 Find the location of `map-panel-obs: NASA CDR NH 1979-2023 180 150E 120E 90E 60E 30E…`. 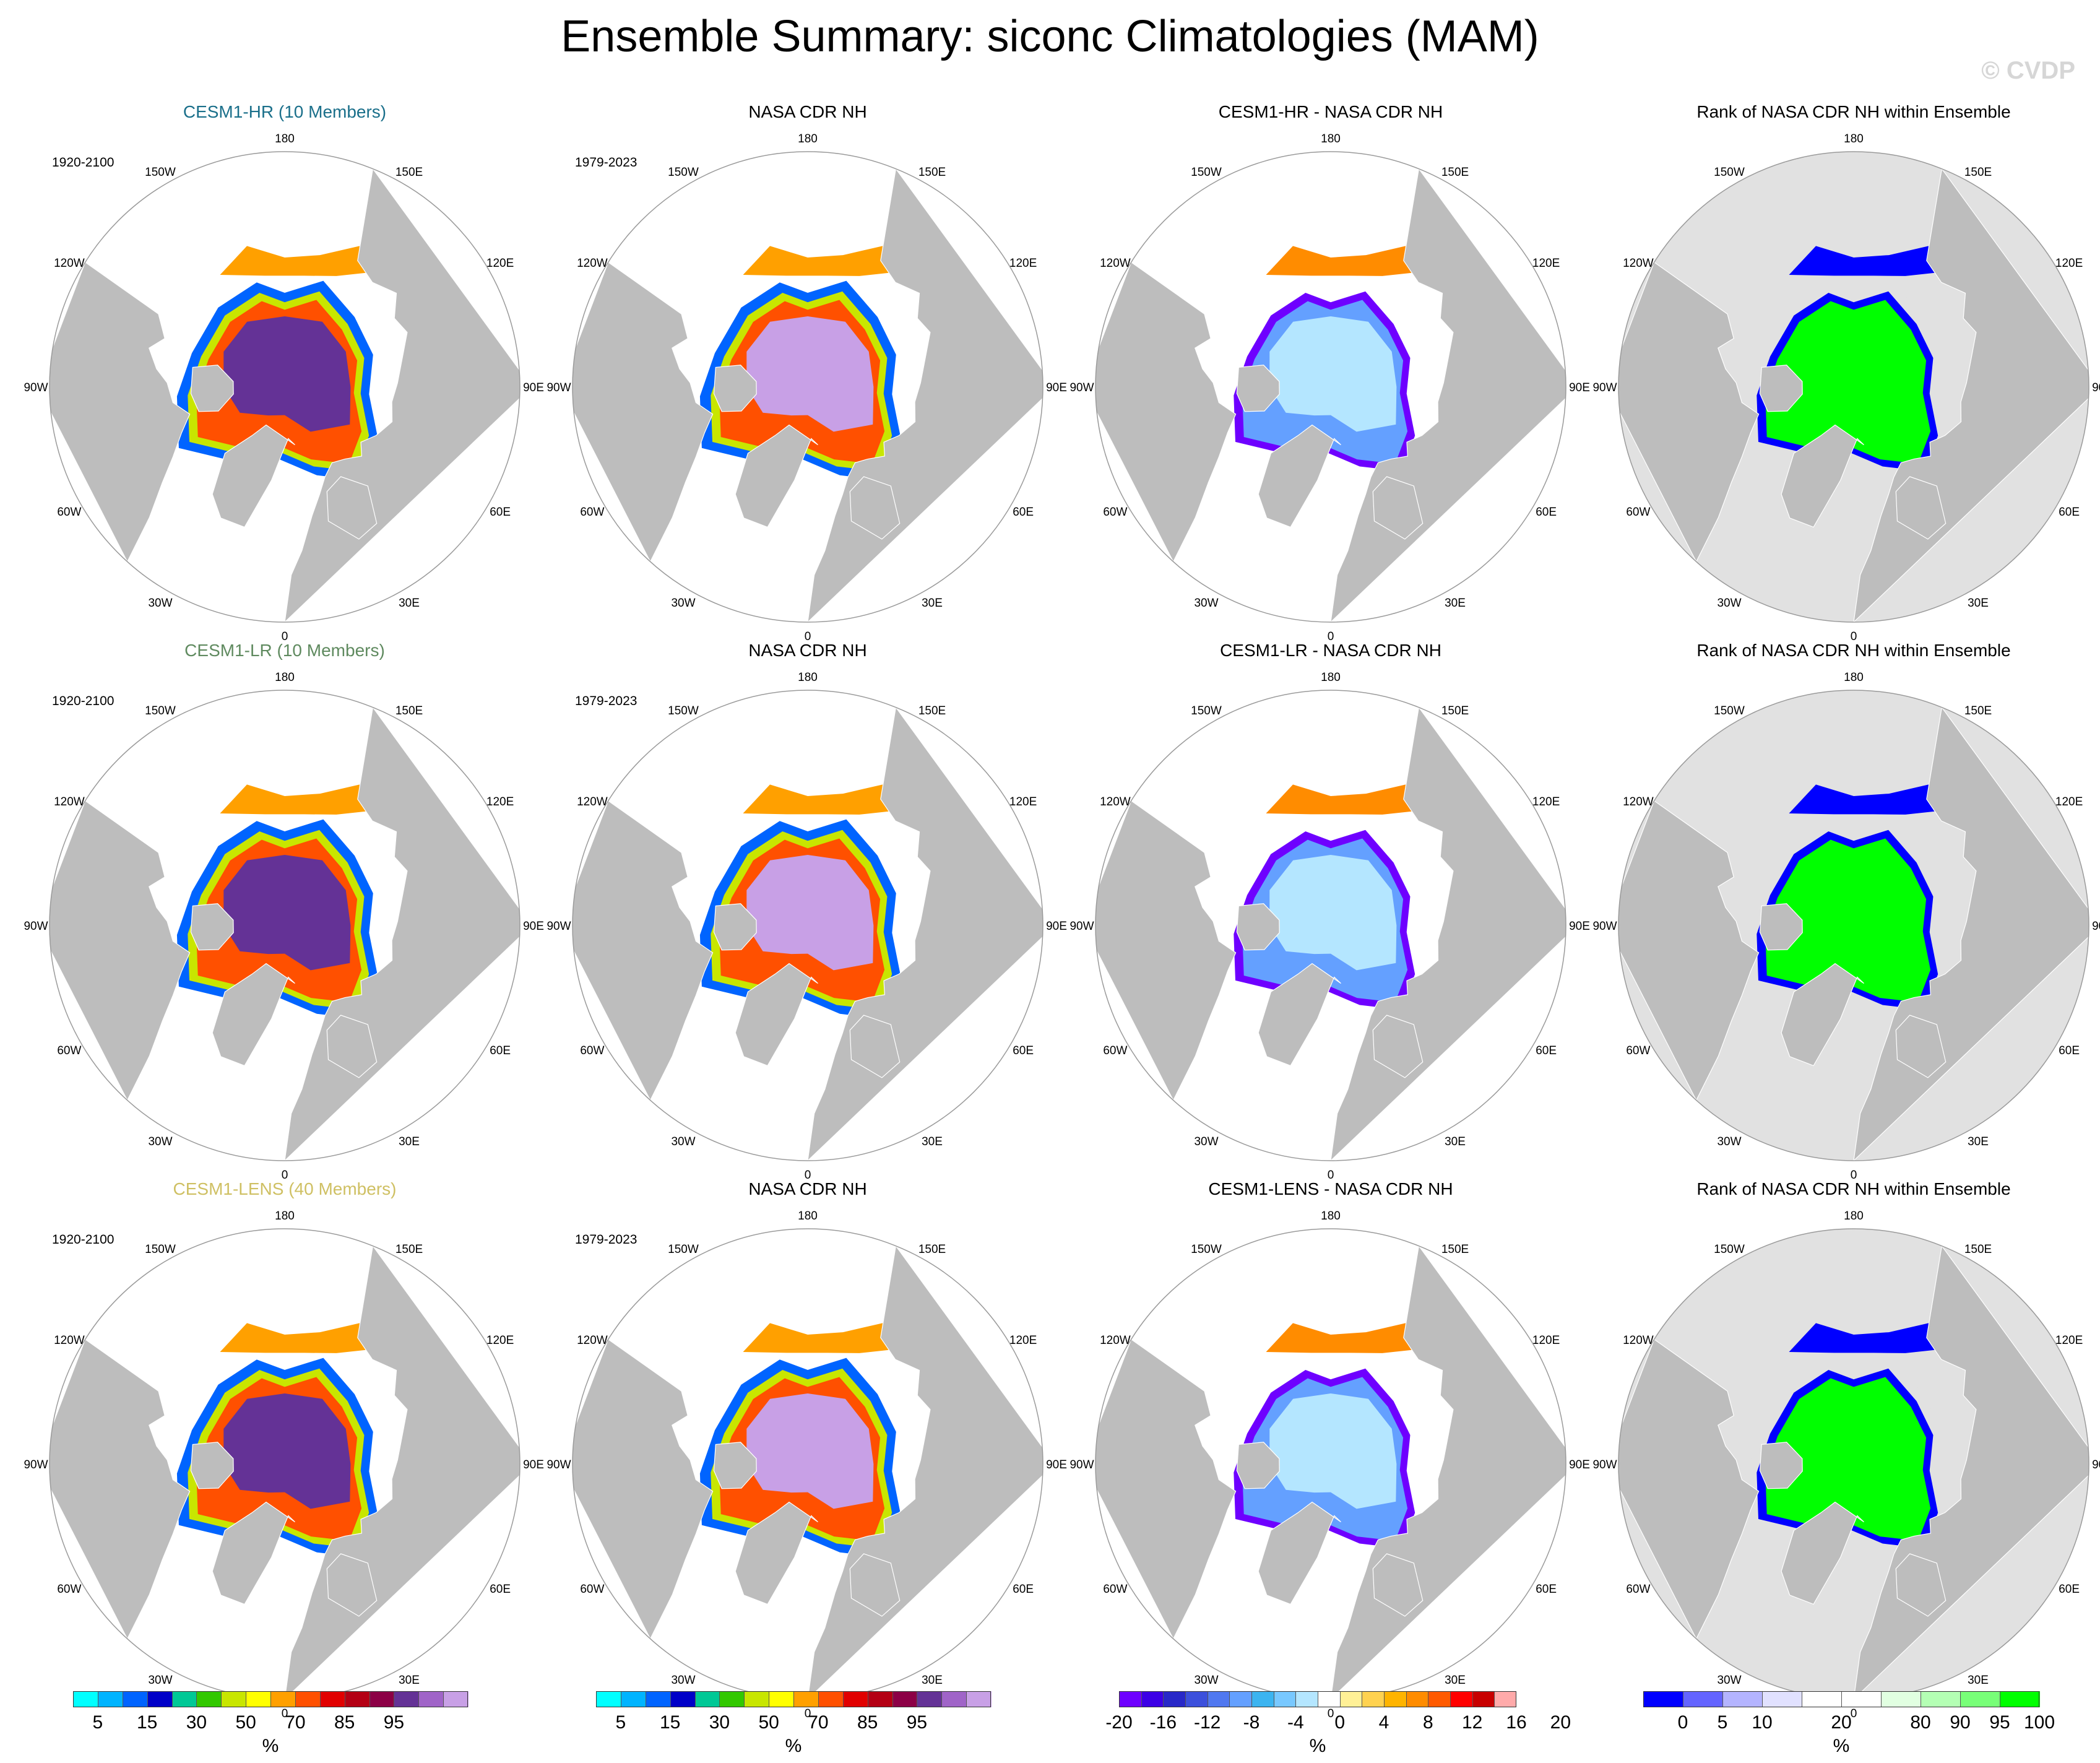

map-panel-obs: NASA CDR NH 1979-2023 180 150E 120E 90E 60E 30E… is located at coordinates (806, 372).